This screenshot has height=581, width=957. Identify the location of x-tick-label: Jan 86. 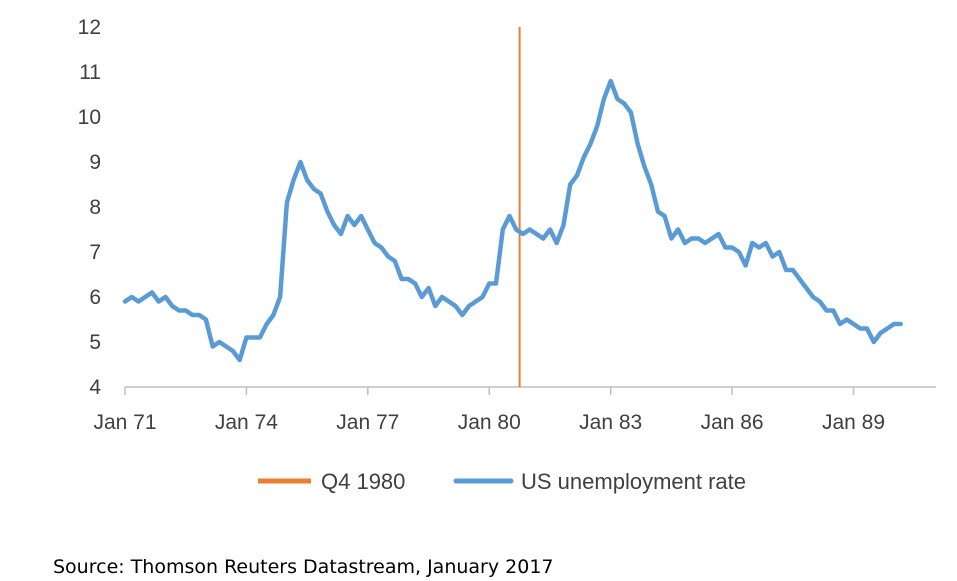
(732, 422).